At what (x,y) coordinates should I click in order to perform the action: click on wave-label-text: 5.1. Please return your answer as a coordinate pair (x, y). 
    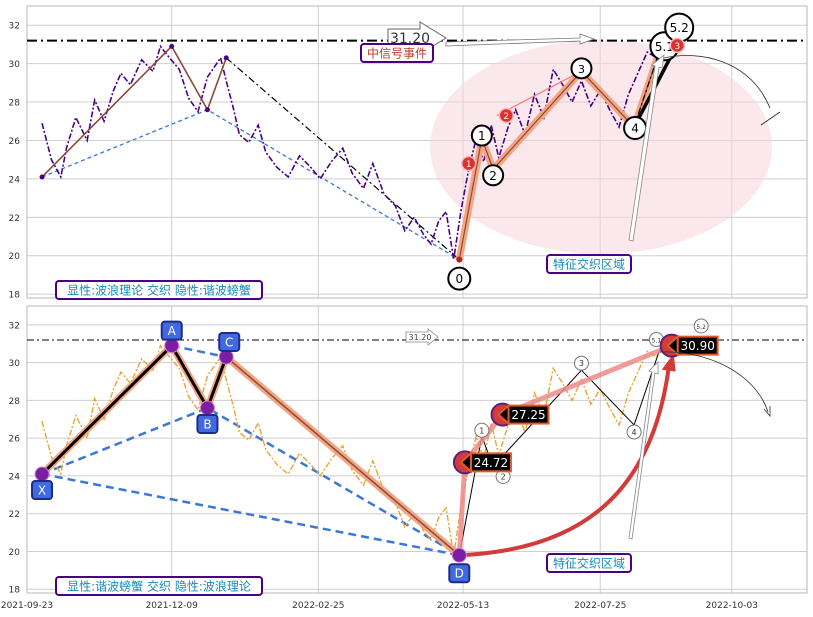
    Looking at the image, I should click on (657, 341).